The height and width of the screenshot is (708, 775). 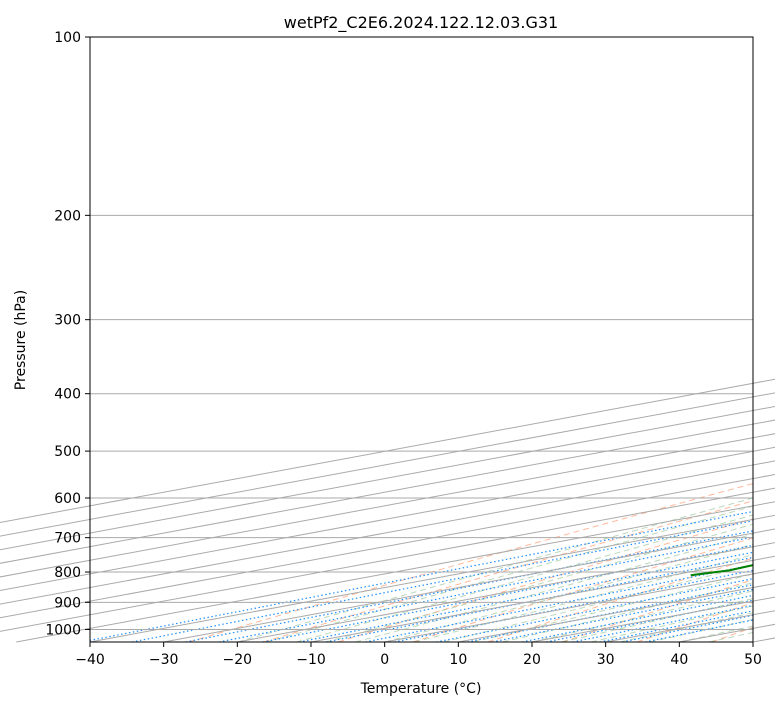 What do you see at coordinates (458, 660) in the screenshot?
I see `x-tick-label: 10` at bounding box center [458, 660].